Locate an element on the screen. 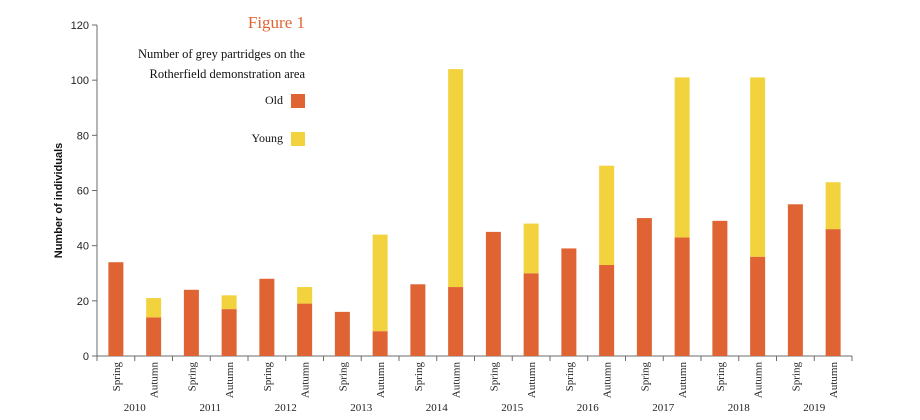 This screenshot has height=420, width=920. legend-swatch-old is located at coordinates (298, 101).